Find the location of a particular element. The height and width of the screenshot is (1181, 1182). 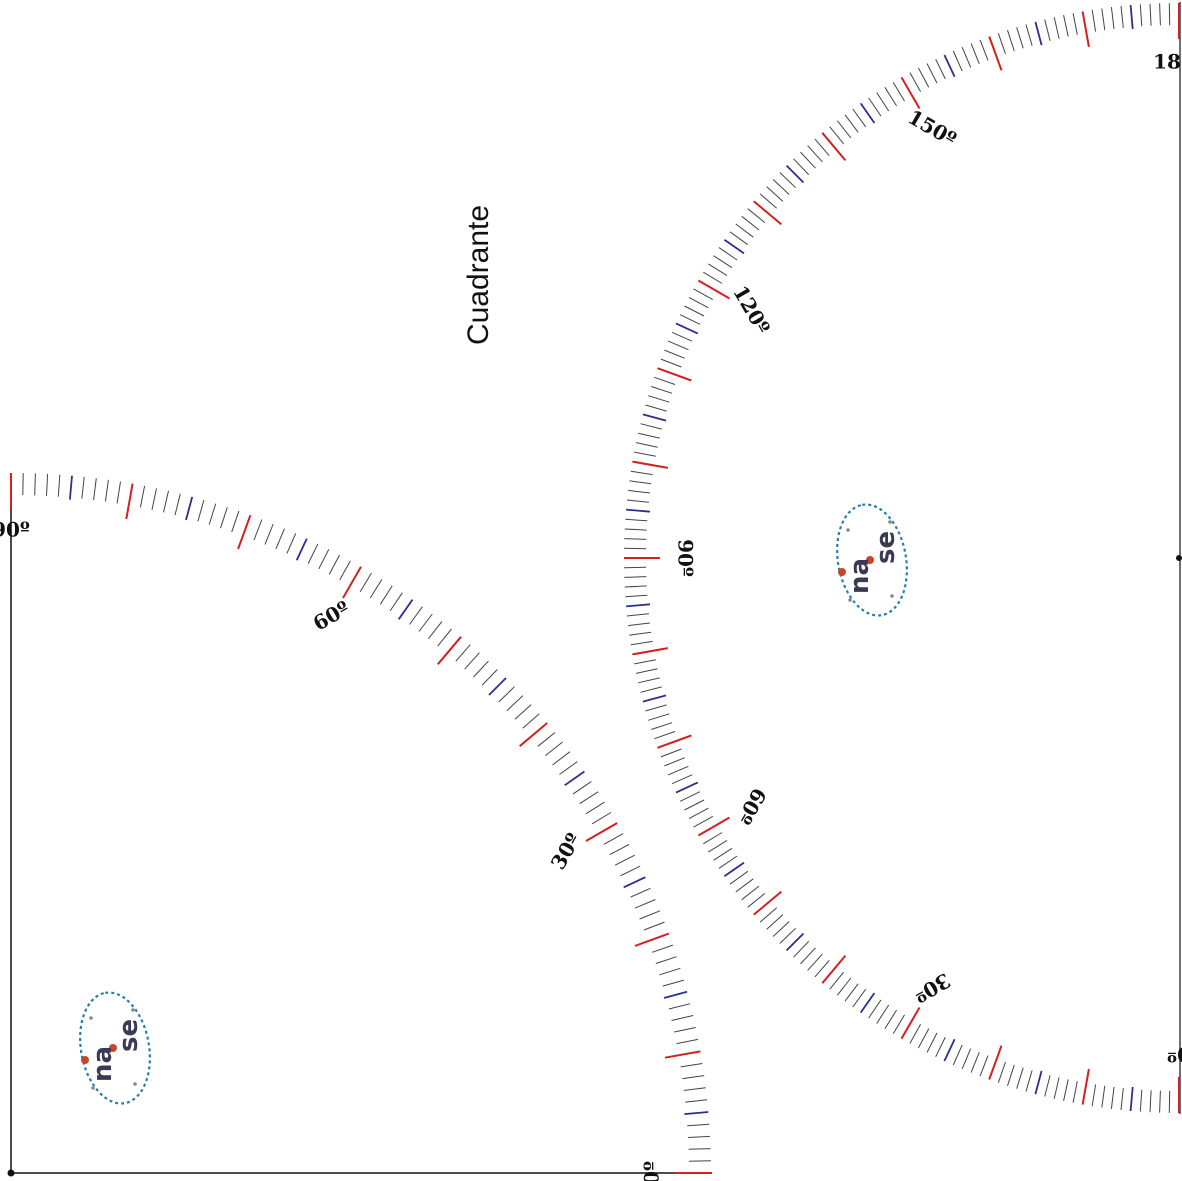

degree-label: 120º is located at coordinates (751, 309).